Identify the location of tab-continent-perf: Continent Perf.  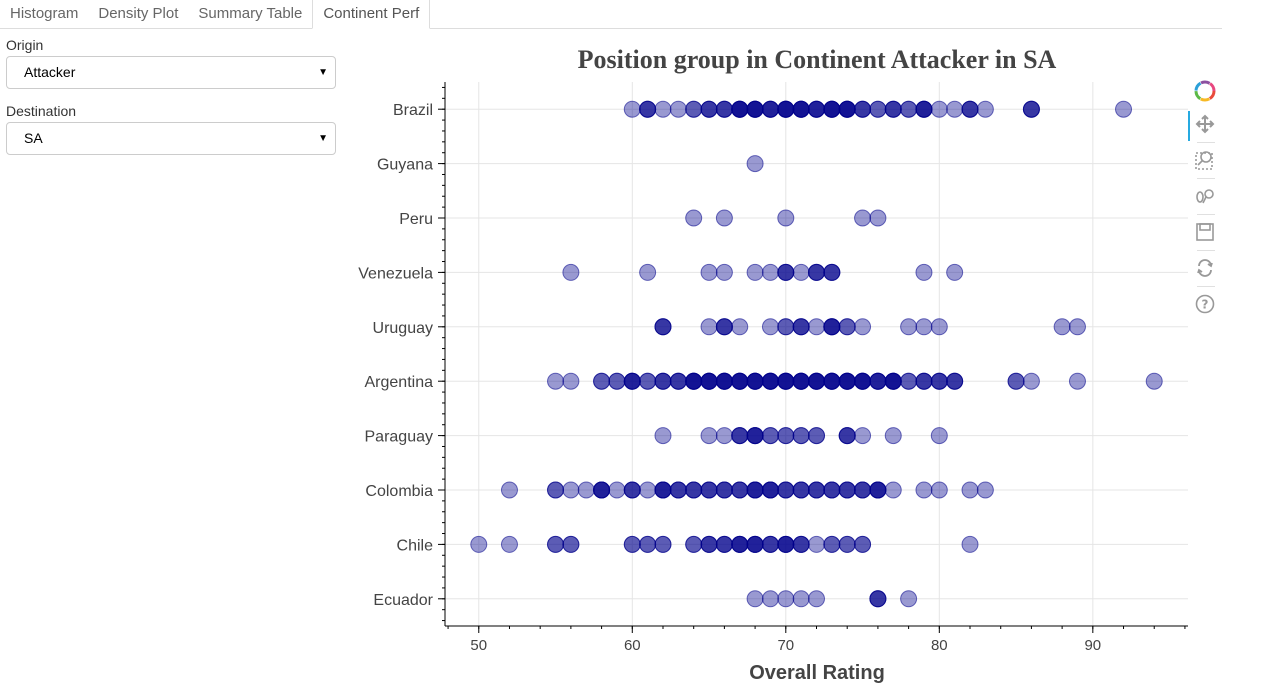
(371, 14).